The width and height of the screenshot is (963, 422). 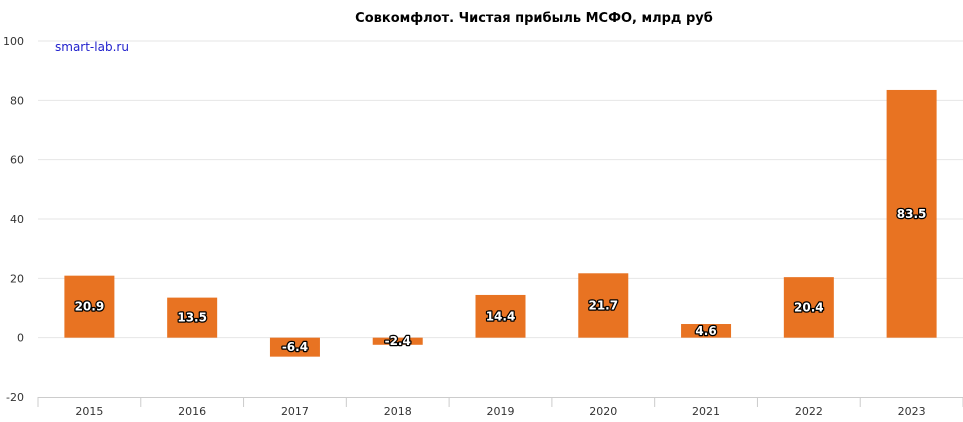 I want to click on bar-2018, so click(x=397, y=341).